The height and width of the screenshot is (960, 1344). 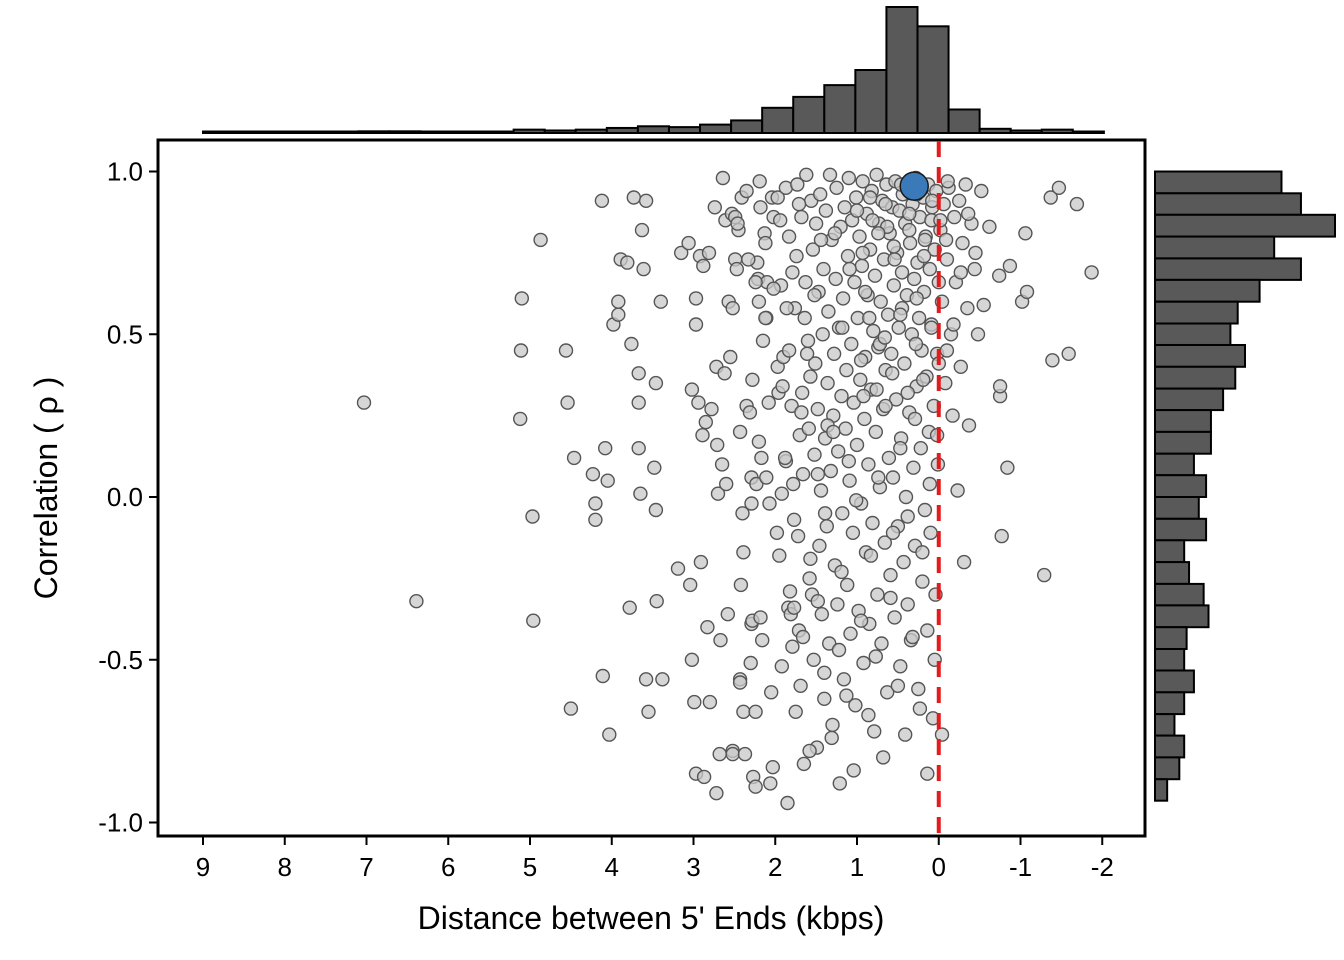 What do you see at coordinates (125, 334) in the screenshot?
I see `y-tick-label: 0.5` at bounding box center [125, 334].